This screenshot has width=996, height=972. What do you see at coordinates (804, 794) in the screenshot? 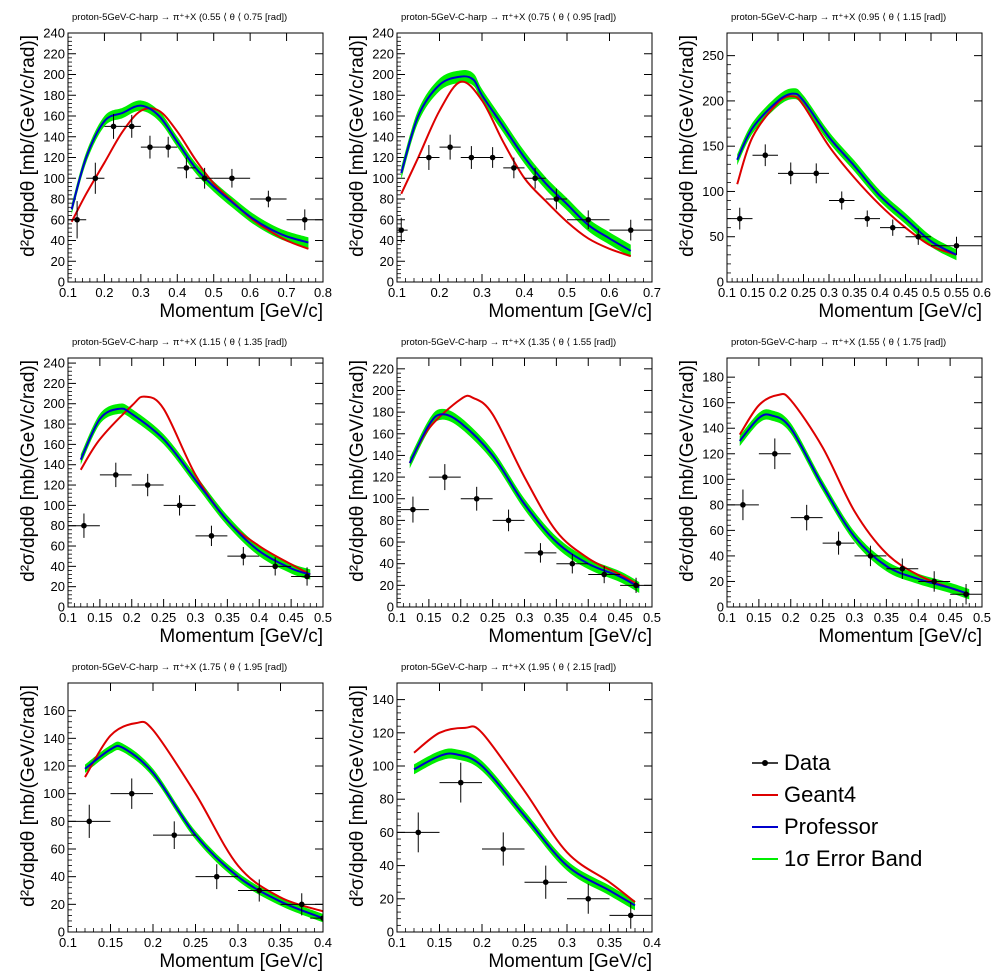
I see `legend-entry-geant4: Geant4` at bounding box center [804, 794].